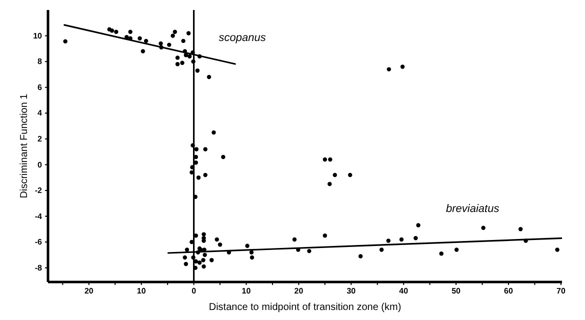 This screenshot has width=585, height=320. Describe the element at coordinates (561, 291) in the screenshot. I see `x-tick-label: 70` at that location.